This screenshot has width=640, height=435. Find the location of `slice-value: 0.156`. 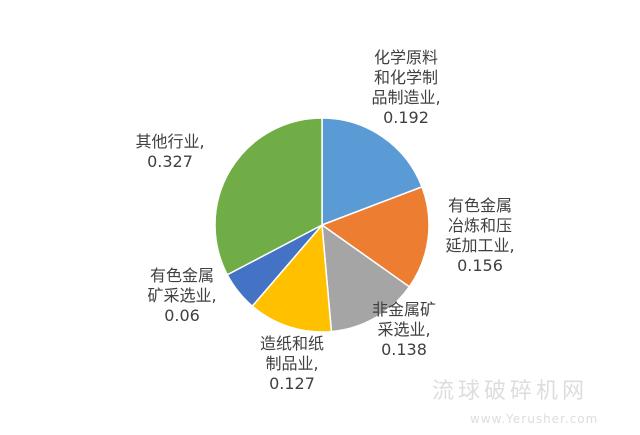

slice-value: 0.156 is located at coordinates (480, 265).